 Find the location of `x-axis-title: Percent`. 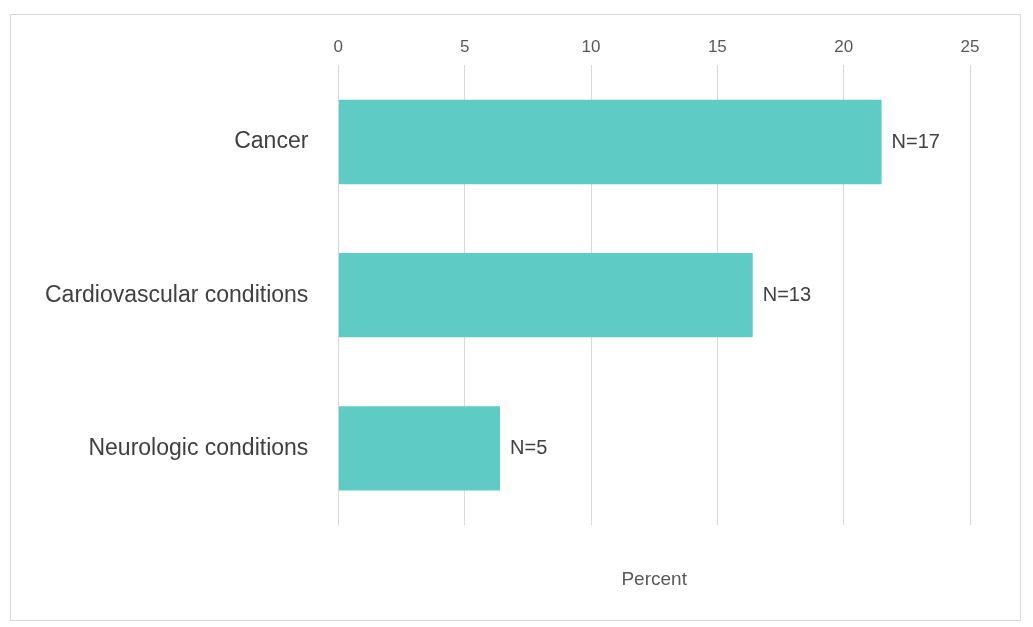

x-axis-title: Percent is located at coordinates (654, 579).